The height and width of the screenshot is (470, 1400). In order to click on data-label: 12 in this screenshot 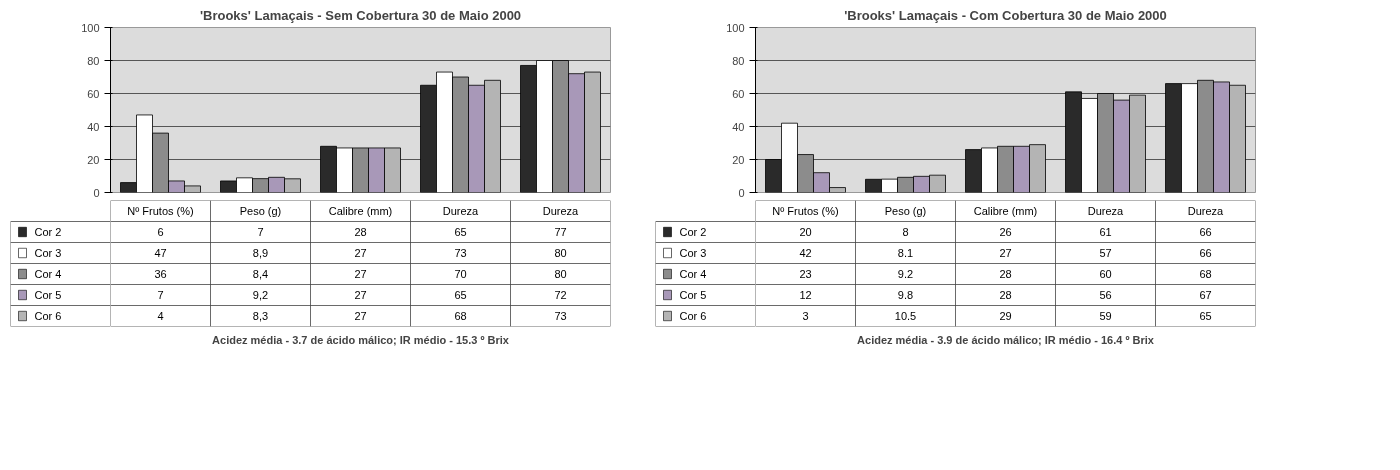, I will do `click(805, 295)`.